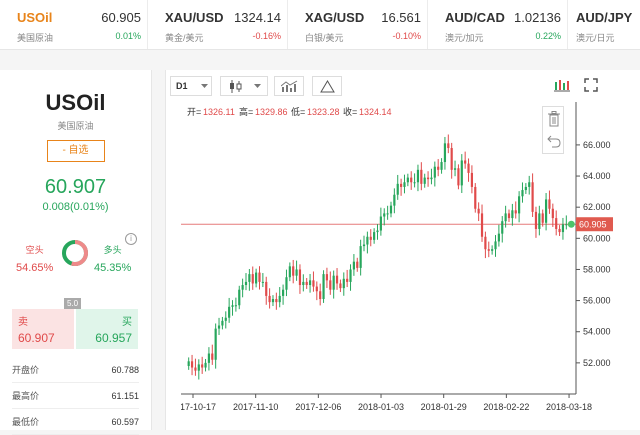 This screenshot has width=640, height=435. I want to click on add-favorite-button: - 自选, so click(75, 151).